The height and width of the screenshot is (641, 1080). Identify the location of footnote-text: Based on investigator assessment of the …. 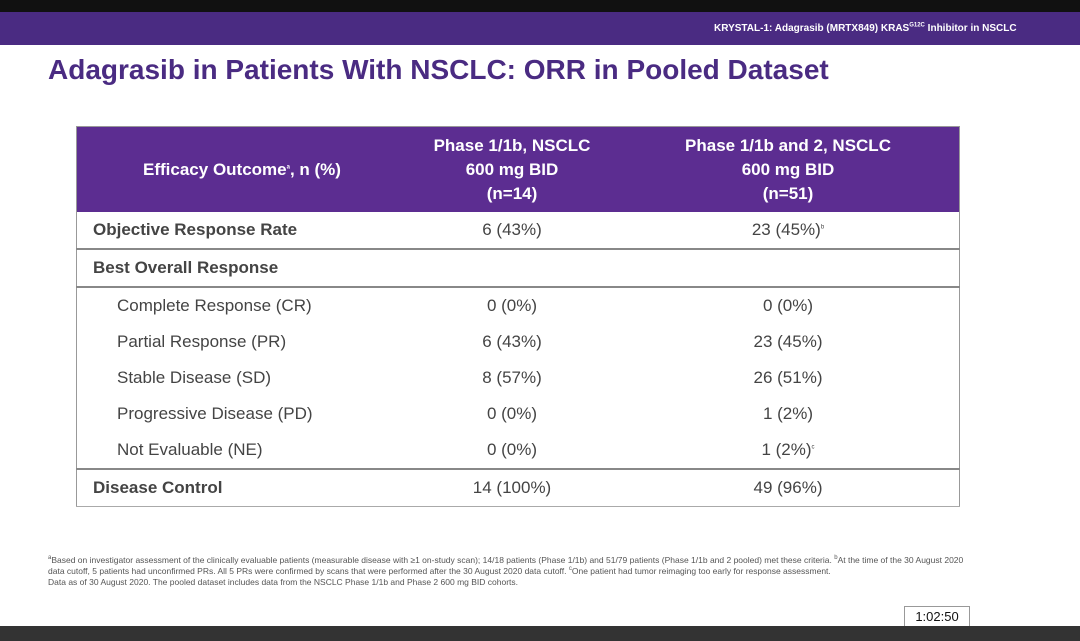
(443, 560).